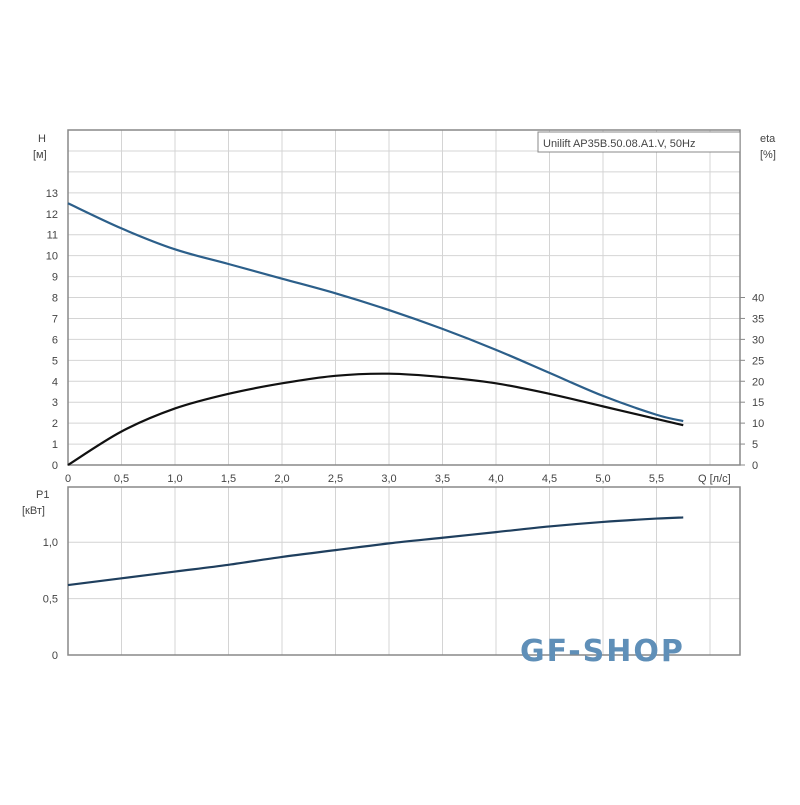 The image size is (800, 805). Describe the element at coordinates (55, 656) in the screenshot. I see `p1-tick-label: 0` at that location.